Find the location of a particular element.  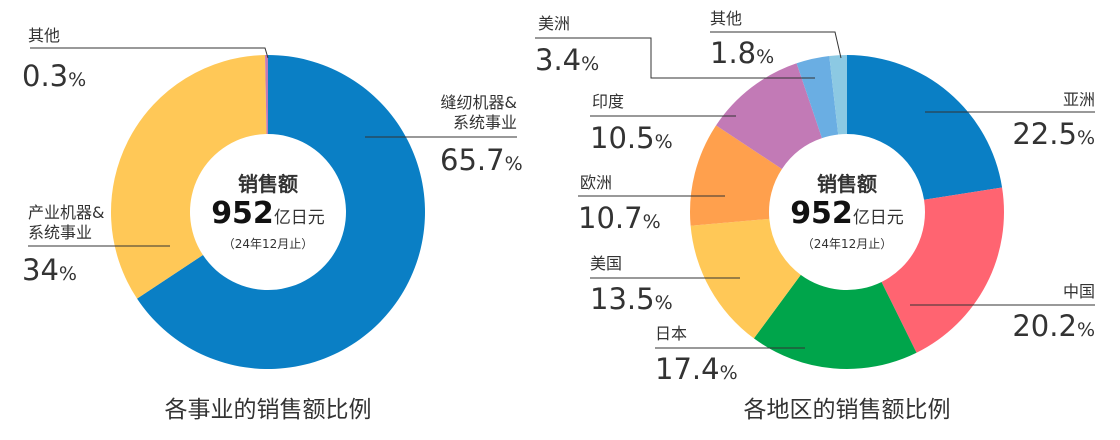

leader-line-other is located at coordinates (149, 53).